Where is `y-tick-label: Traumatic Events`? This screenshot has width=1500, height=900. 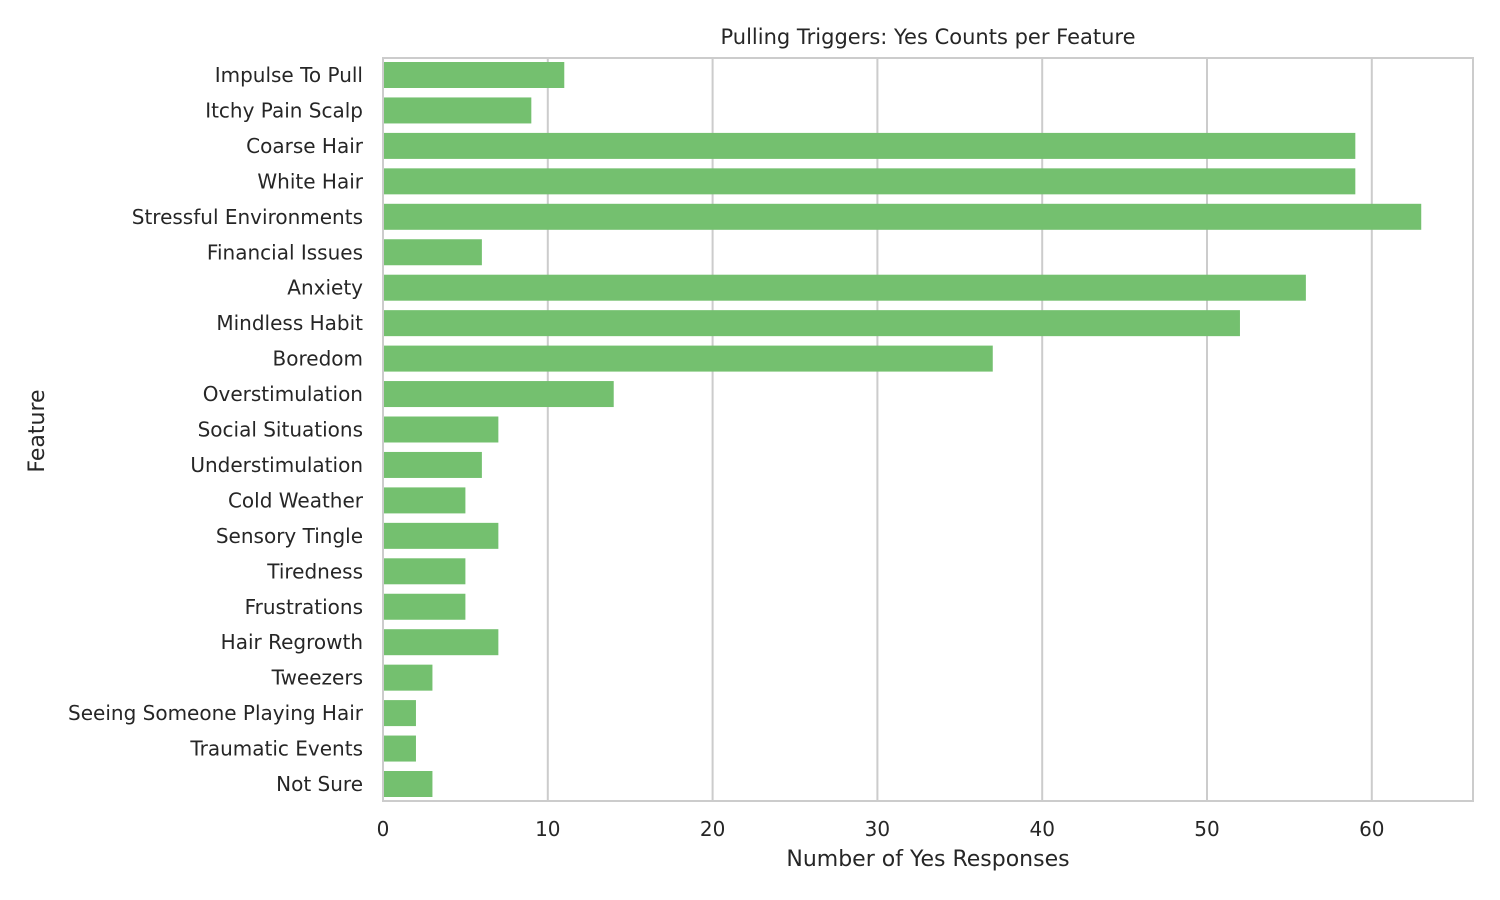
y-tick-label: Traumatic Events is located at coordinates (276, 749).